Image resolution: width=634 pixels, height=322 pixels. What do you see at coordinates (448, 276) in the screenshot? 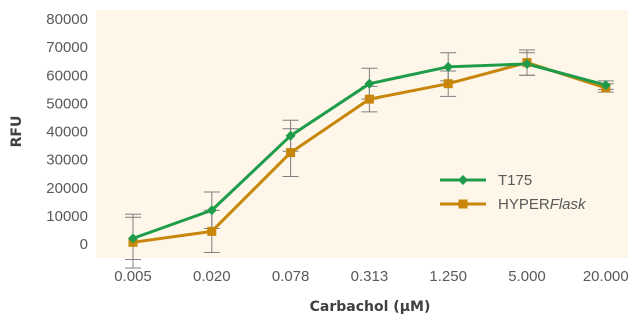
I see `x-tick-label: 1.250` at bounding box center [448, 276].